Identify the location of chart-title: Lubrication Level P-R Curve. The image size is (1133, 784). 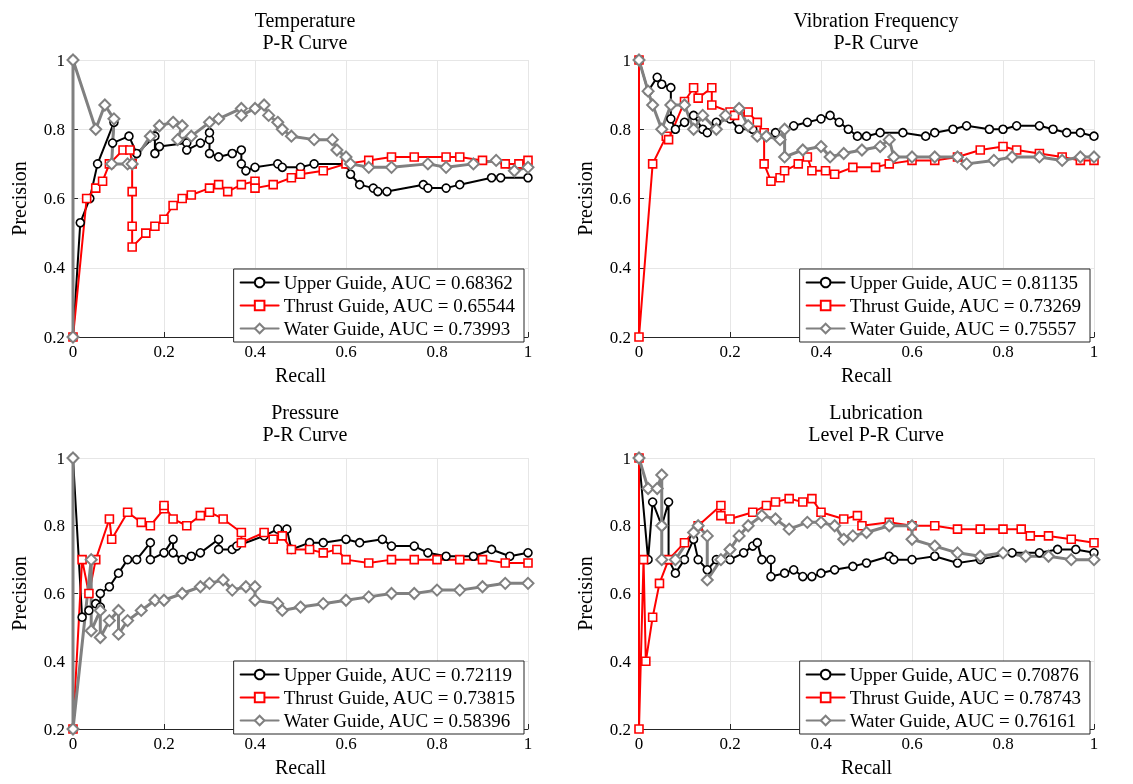
(876, 423).